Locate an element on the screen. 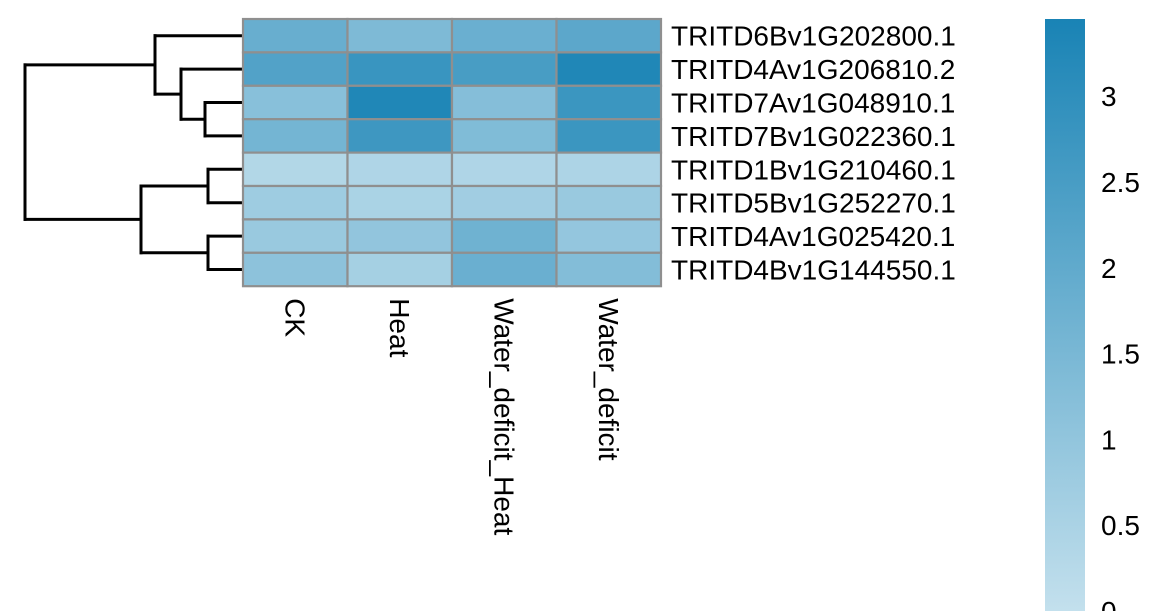  row-label: TRITD5Bv1G252270.1 is located at coordinates (813, 203).